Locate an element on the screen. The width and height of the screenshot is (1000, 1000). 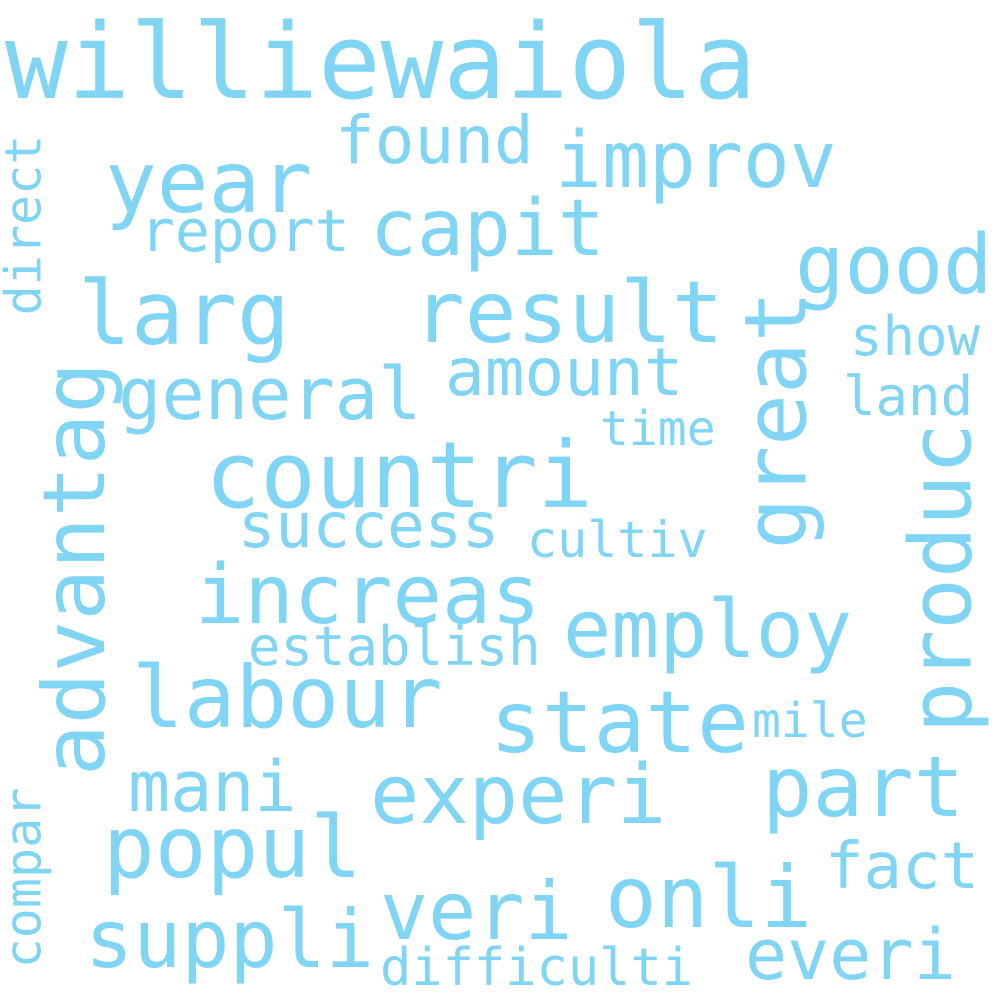
word-success: success is located at coordinates (369, 525).